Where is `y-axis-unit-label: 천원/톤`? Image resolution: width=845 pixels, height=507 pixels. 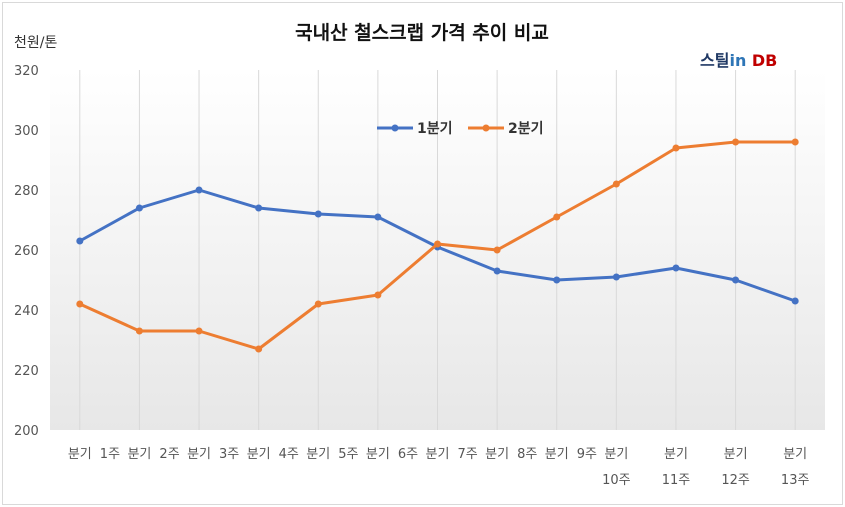
y-axis-unit-label: 천원/톤 is located at coordinates (35, 43).